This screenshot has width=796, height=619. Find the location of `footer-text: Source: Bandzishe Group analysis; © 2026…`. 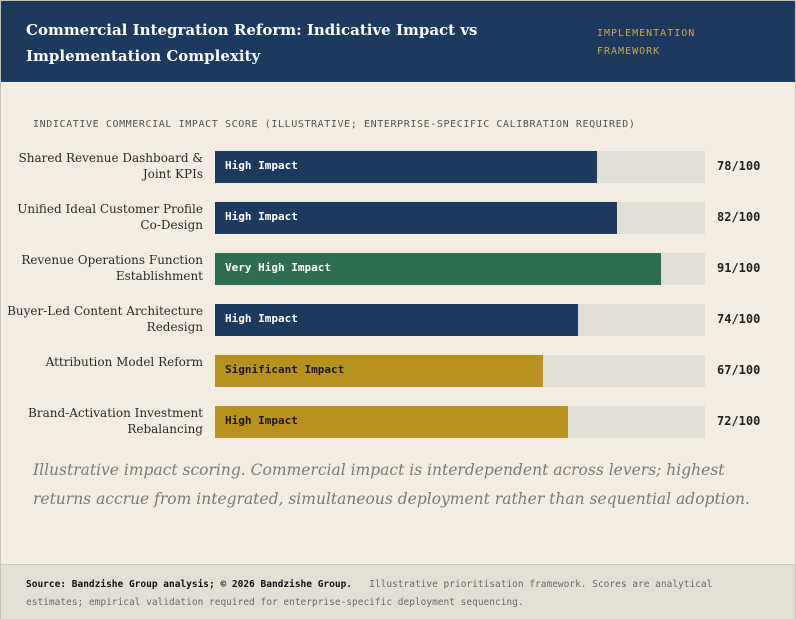

footer-text: Source: Bandzishe Group analysis; © 2026… is located at coordinates (386, 594).